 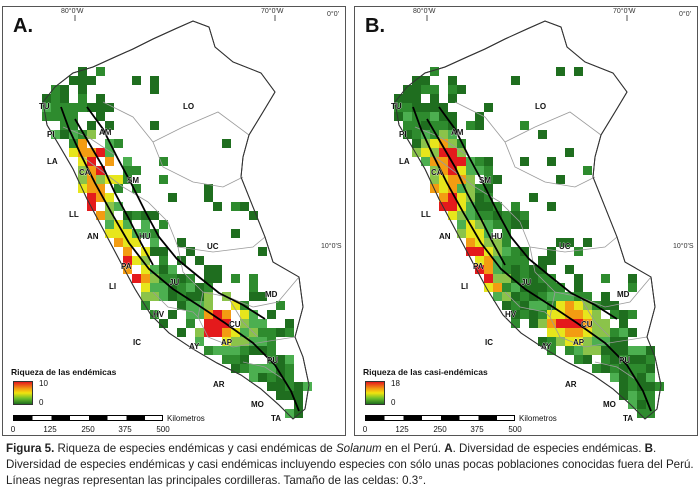 What do you see at coordinates (23, 393) in the screenshot?
I see `legend-colorbar-a` at bounding box center [23, 393].